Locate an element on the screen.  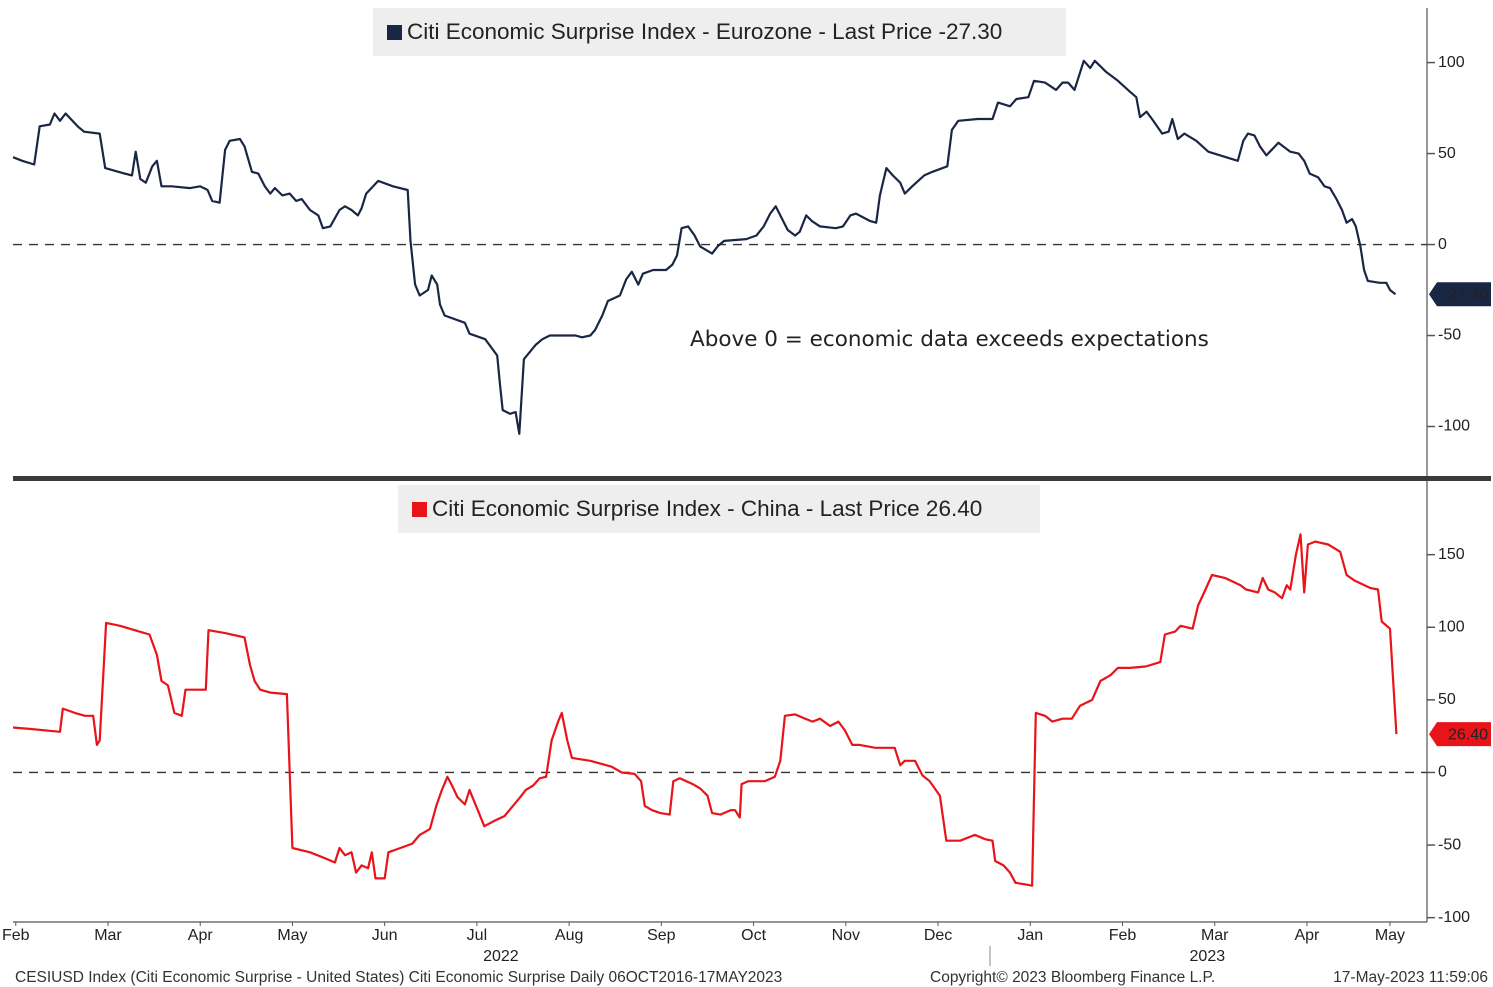
x-tick-label: Sep is located at coordinates (661, 935).